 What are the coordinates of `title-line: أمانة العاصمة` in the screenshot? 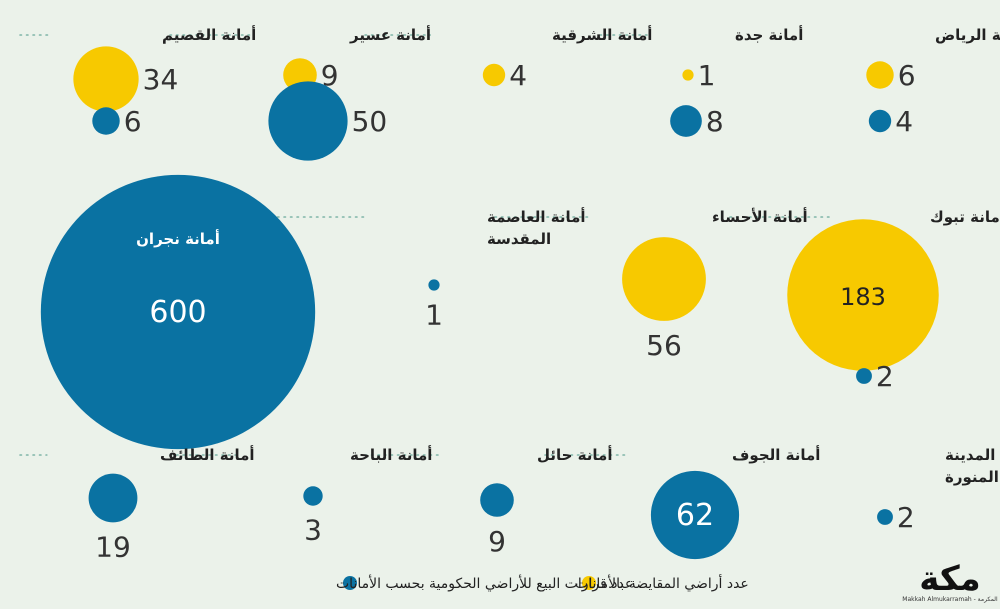 It's located at (536, 216).